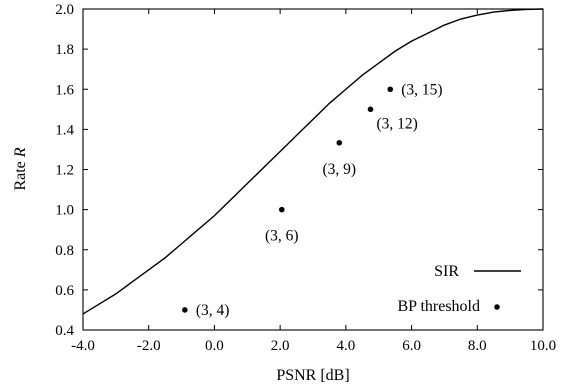 The height and width of the screenshot is (387, 570). What do you see at coordinates (64, 171) in the screenshot?
I see `y-tick-label: 1.2` at bounding box center [64, 171].